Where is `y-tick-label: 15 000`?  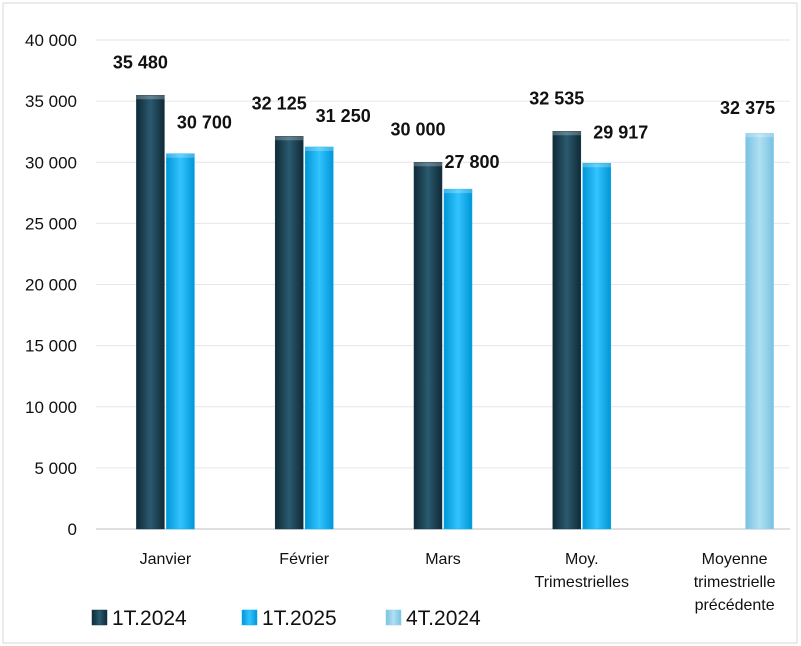 y-tick-label: 15 000 is located at coordinates (51, 346).